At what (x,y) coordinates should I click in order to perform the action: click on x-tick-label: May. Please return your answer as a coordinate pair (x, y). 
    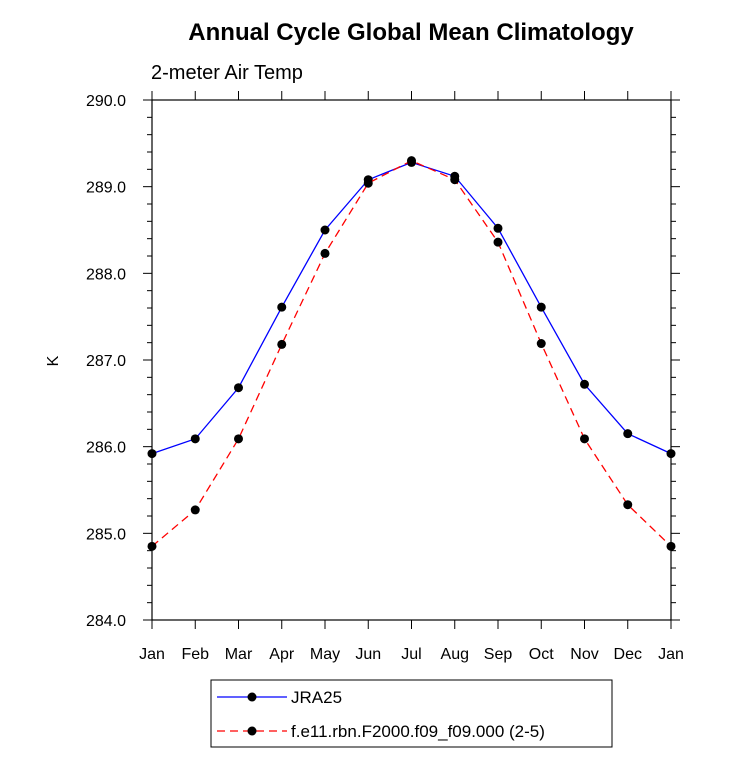
    Looking at the image, I should click on (325, 654).